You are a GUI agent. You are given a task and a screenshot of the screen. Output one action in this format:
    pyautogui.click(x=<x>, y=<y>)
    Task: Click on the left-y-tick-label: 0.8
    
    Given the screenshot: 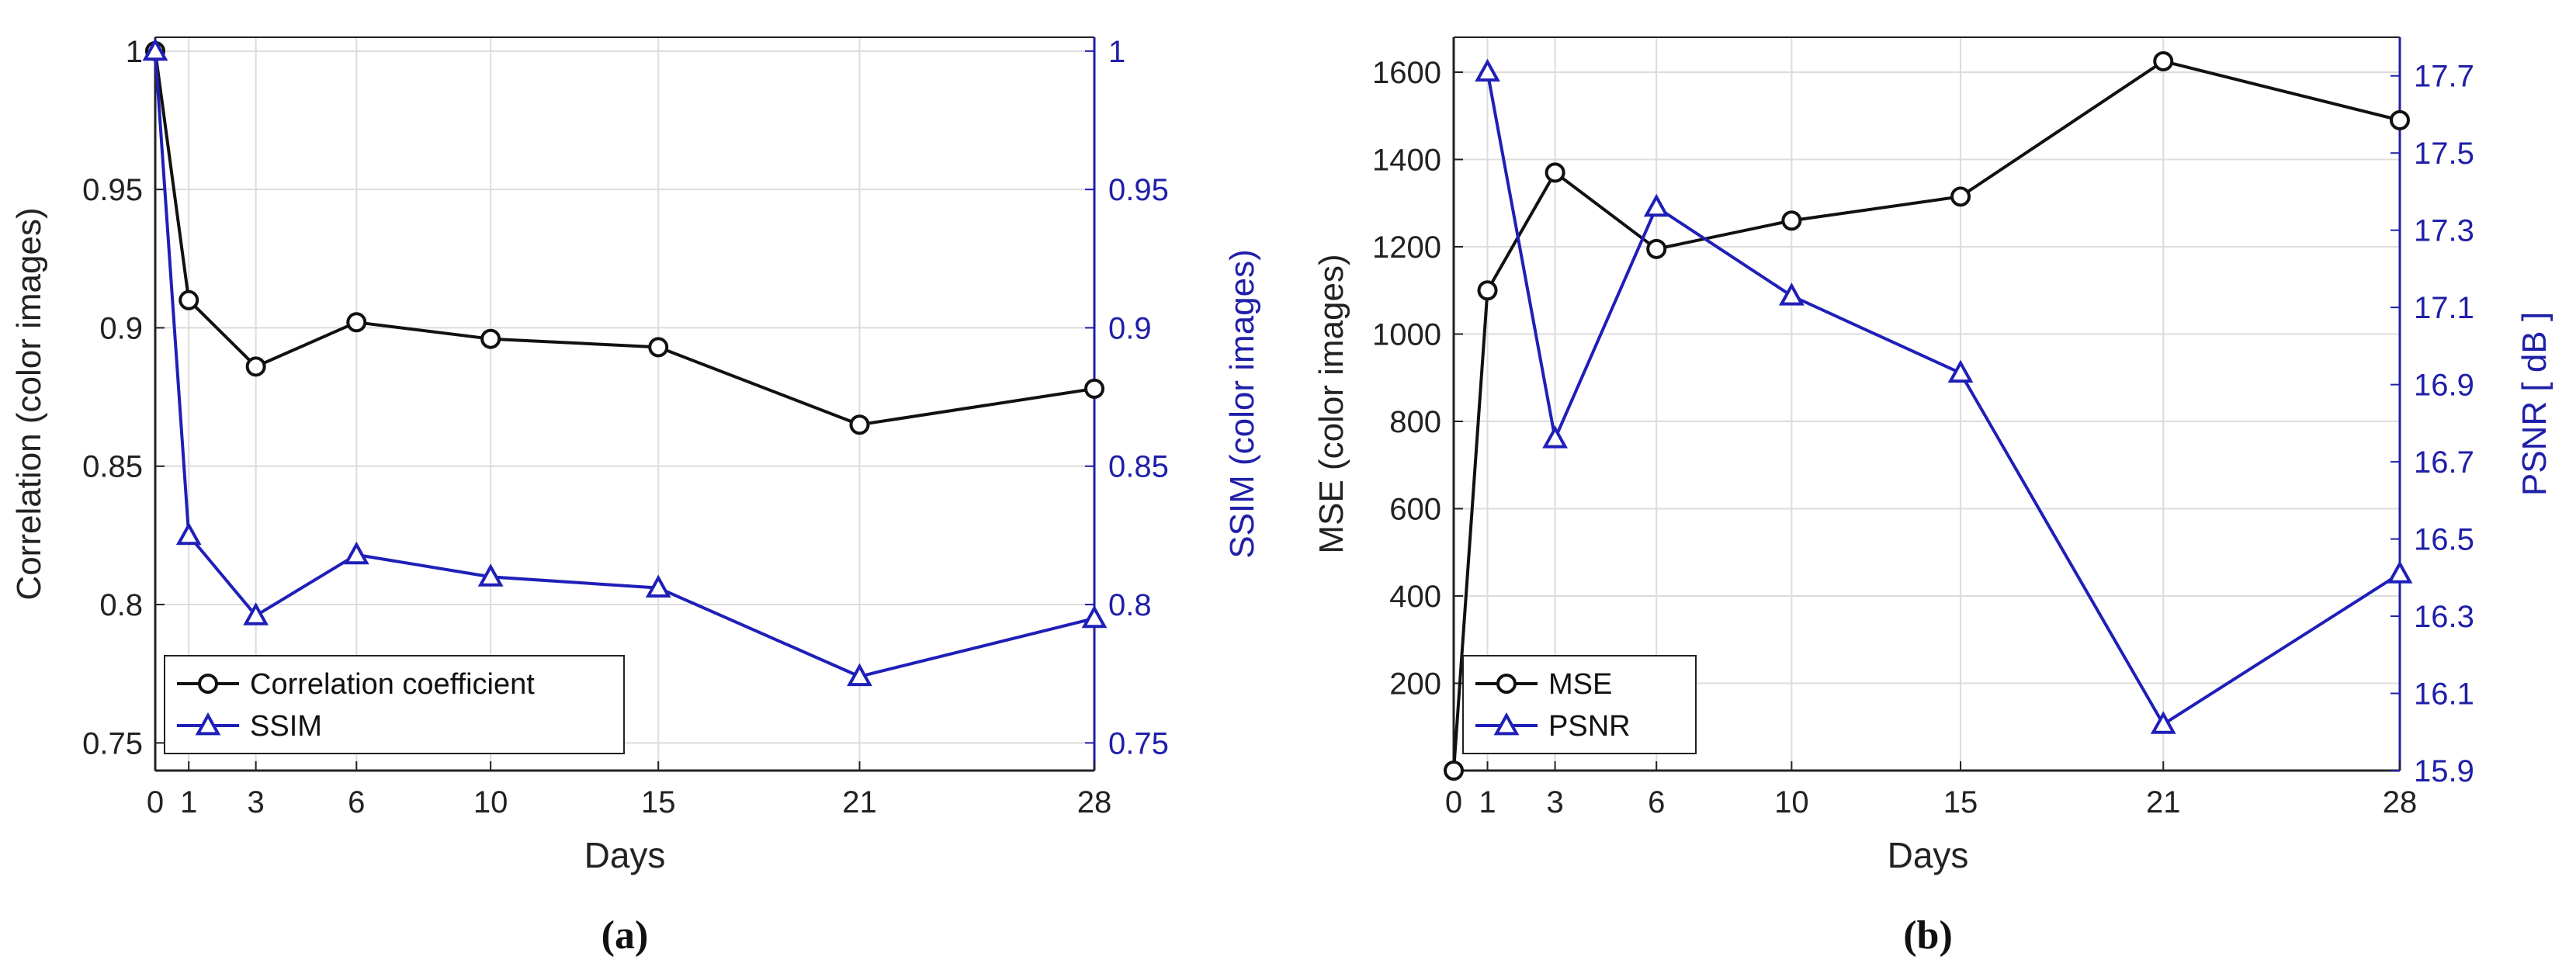 What is the action you would take?
    pyautogui.click(x=121, y=605)
    